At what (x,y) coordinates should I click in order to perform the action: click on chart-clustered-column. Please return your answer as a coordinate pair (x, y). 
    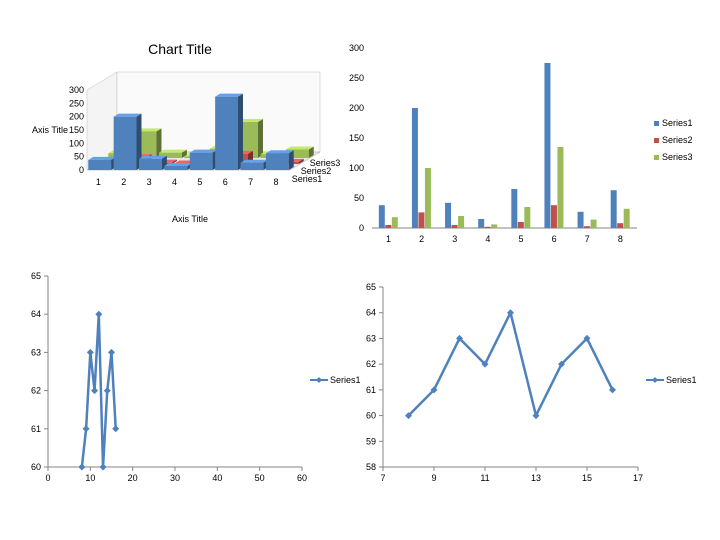
    Looking at the image, I should click on (515, 146).